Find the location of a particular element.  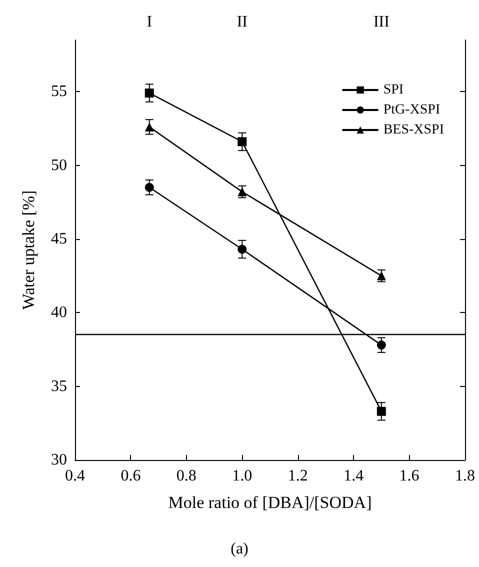

y-tick-label: 45 is located at coordinates (59, 239).